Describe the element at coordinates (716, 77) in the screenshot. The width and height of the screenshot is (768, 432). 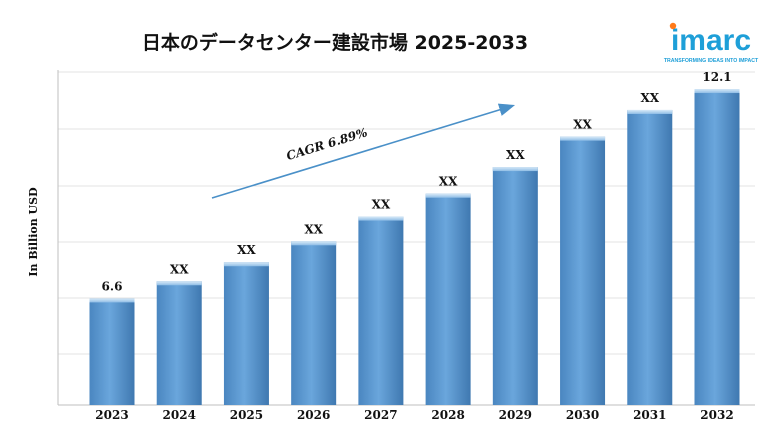
I see `data-label: 12.1` at that location.